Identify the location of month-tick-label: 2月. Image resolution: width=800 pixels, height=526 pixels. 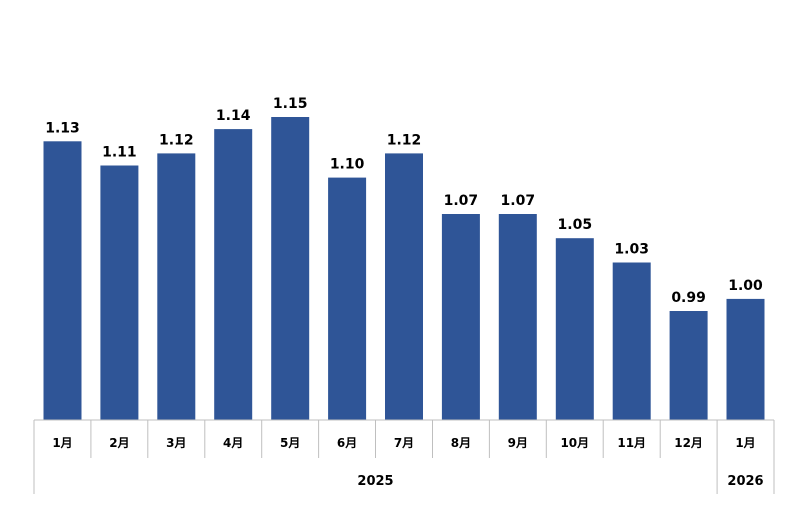
(119, 443).